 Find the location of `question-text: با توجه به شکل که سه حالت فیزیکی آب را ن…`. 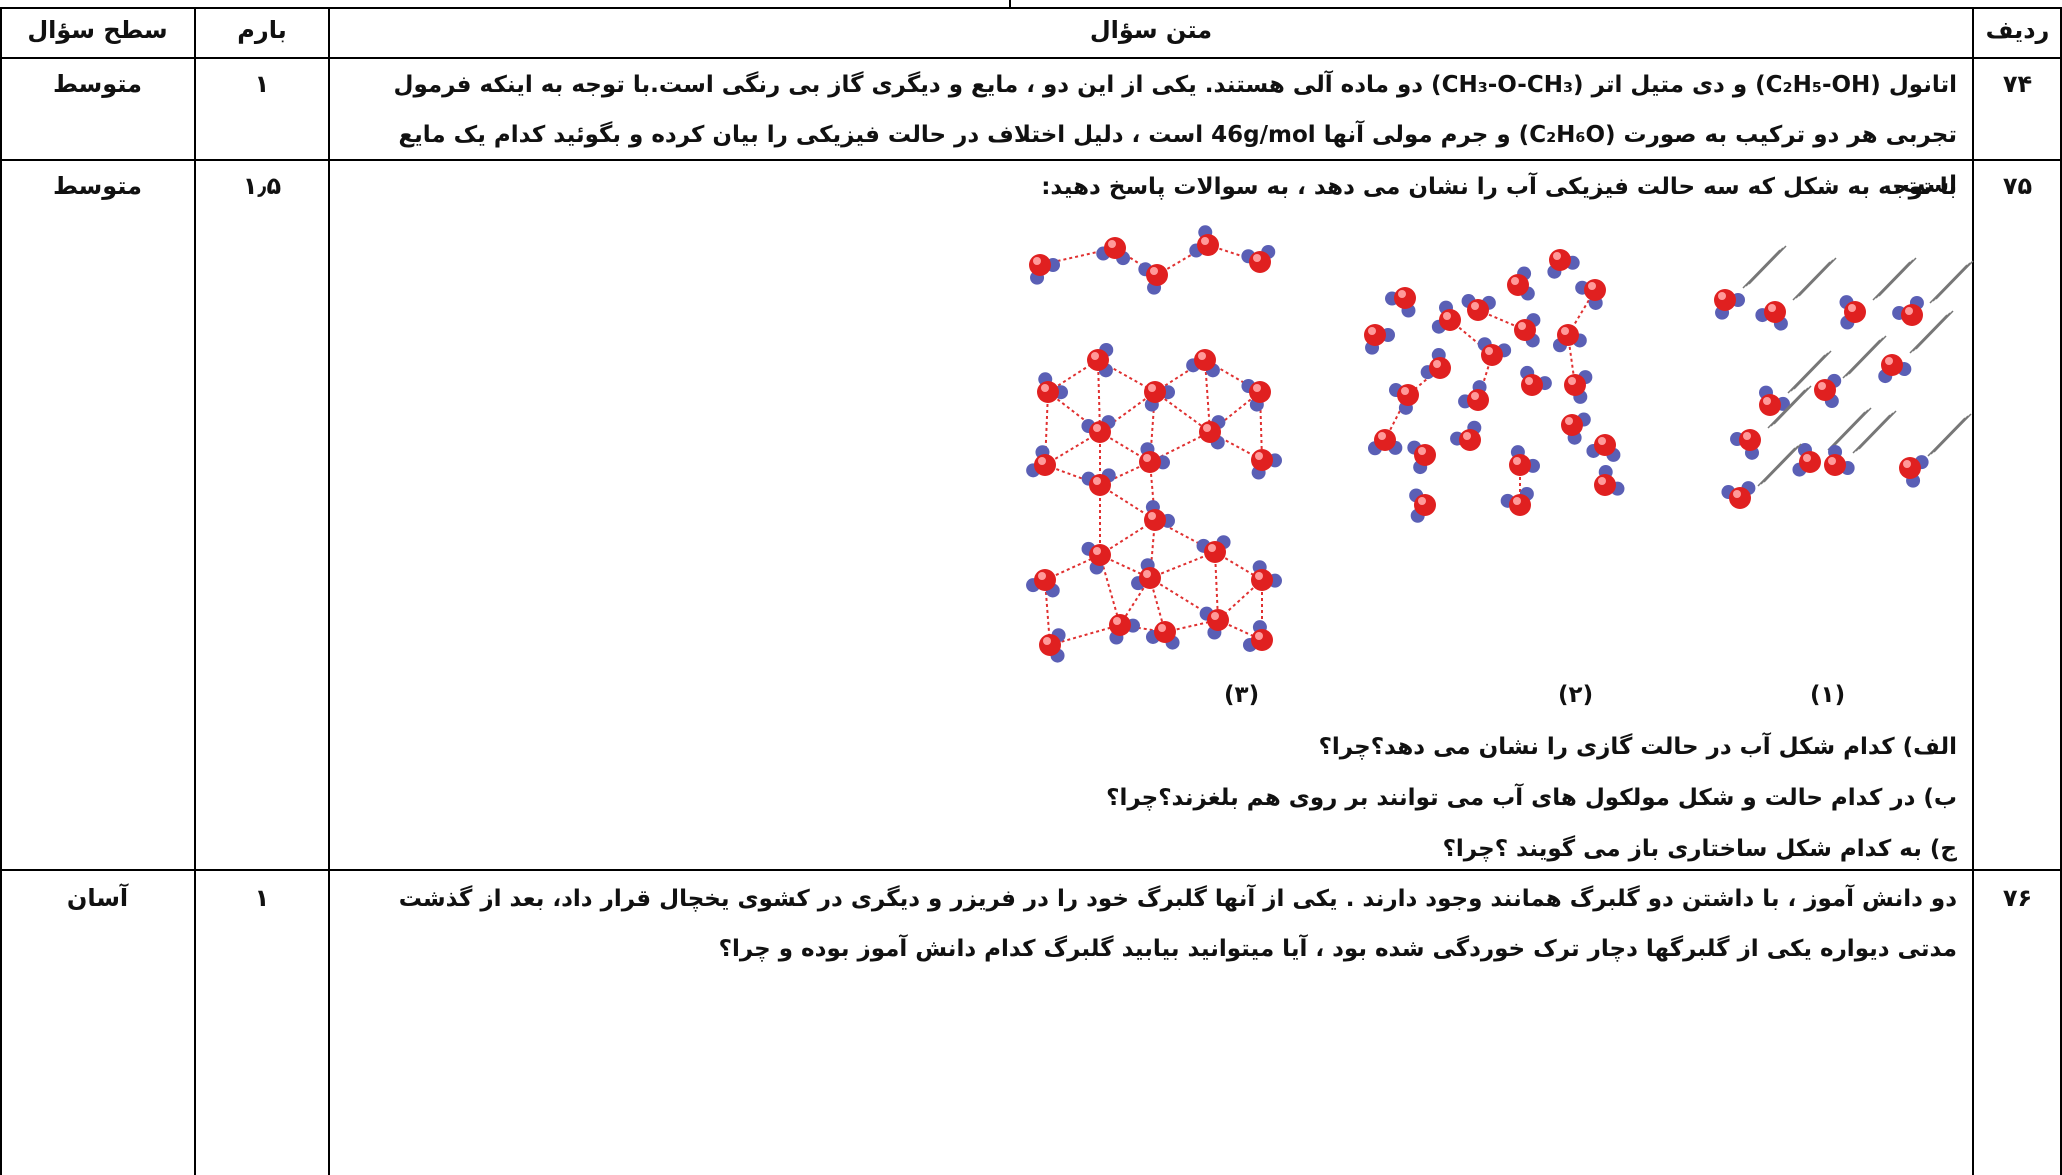

question-text: با توجه به شکل که سه حالت فیزیکی آب را ن… is located at coordinates (1499, 187).